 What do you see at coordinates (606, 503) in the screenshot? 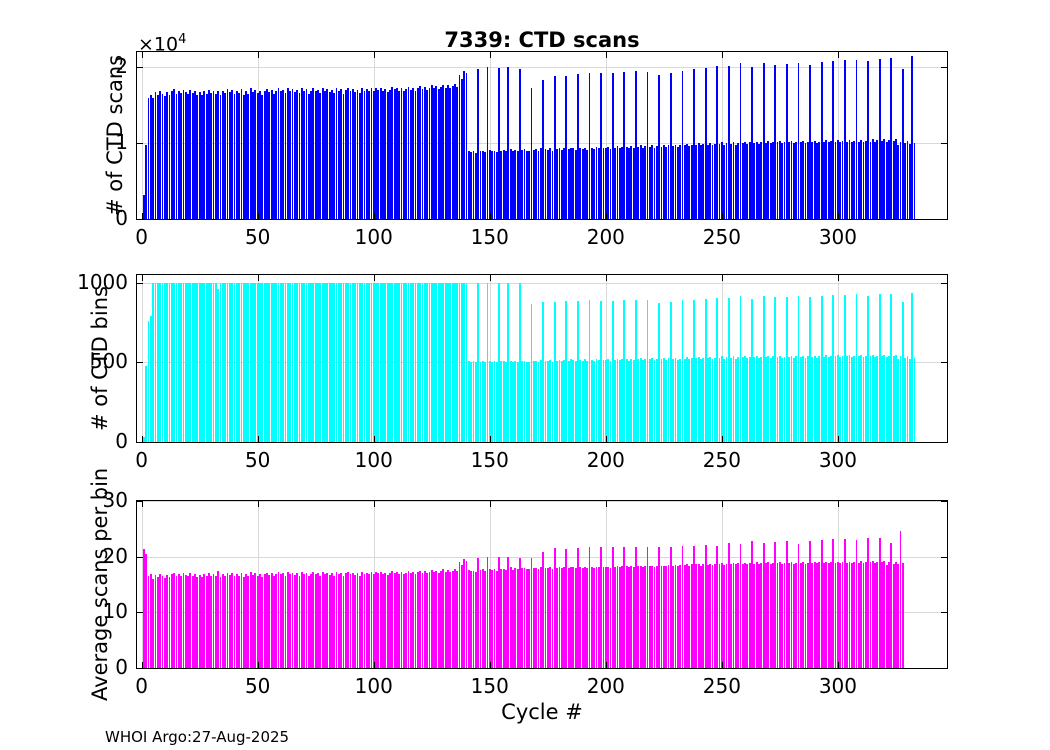
I see `x-tick-mark-top` at bounding box center [606, 503].